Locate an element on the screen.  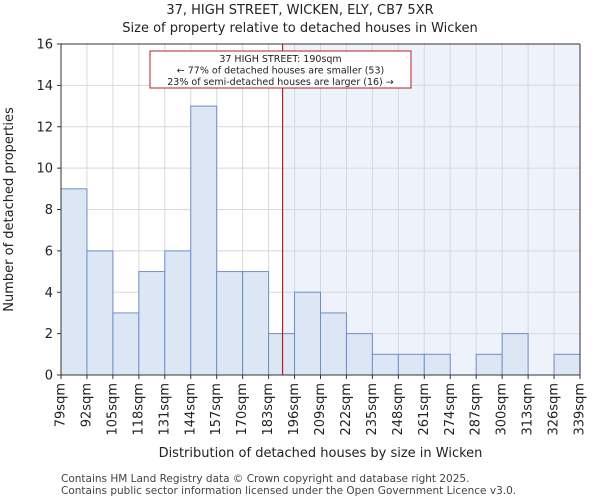
y-tick-label: 2 is located at coordinates (49, 334).